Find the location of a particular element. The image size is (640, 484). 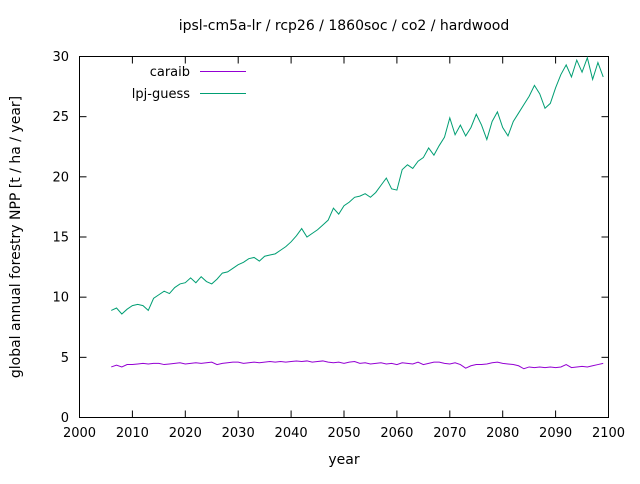

x-tick-label: 2000 is located at coordinates (79, 433).